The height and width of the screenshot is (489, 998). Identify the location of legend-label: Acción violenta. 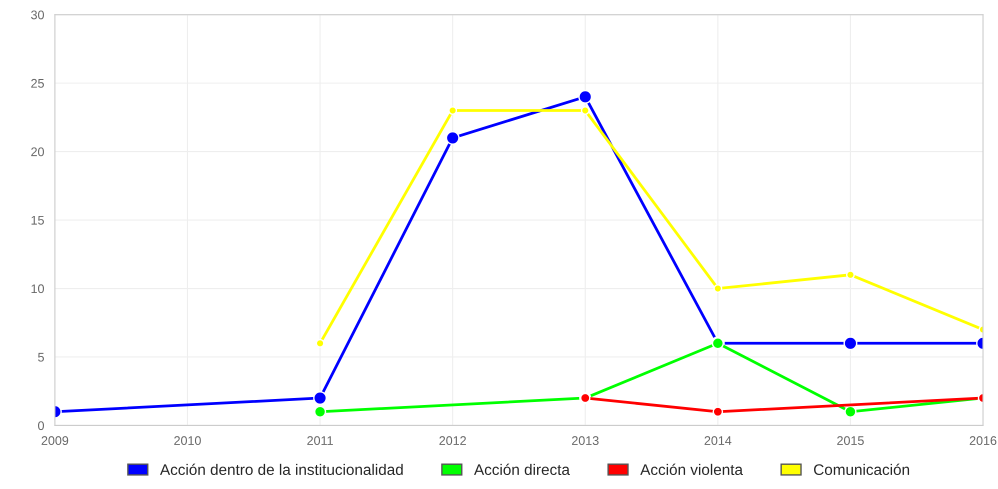
(691, 470).